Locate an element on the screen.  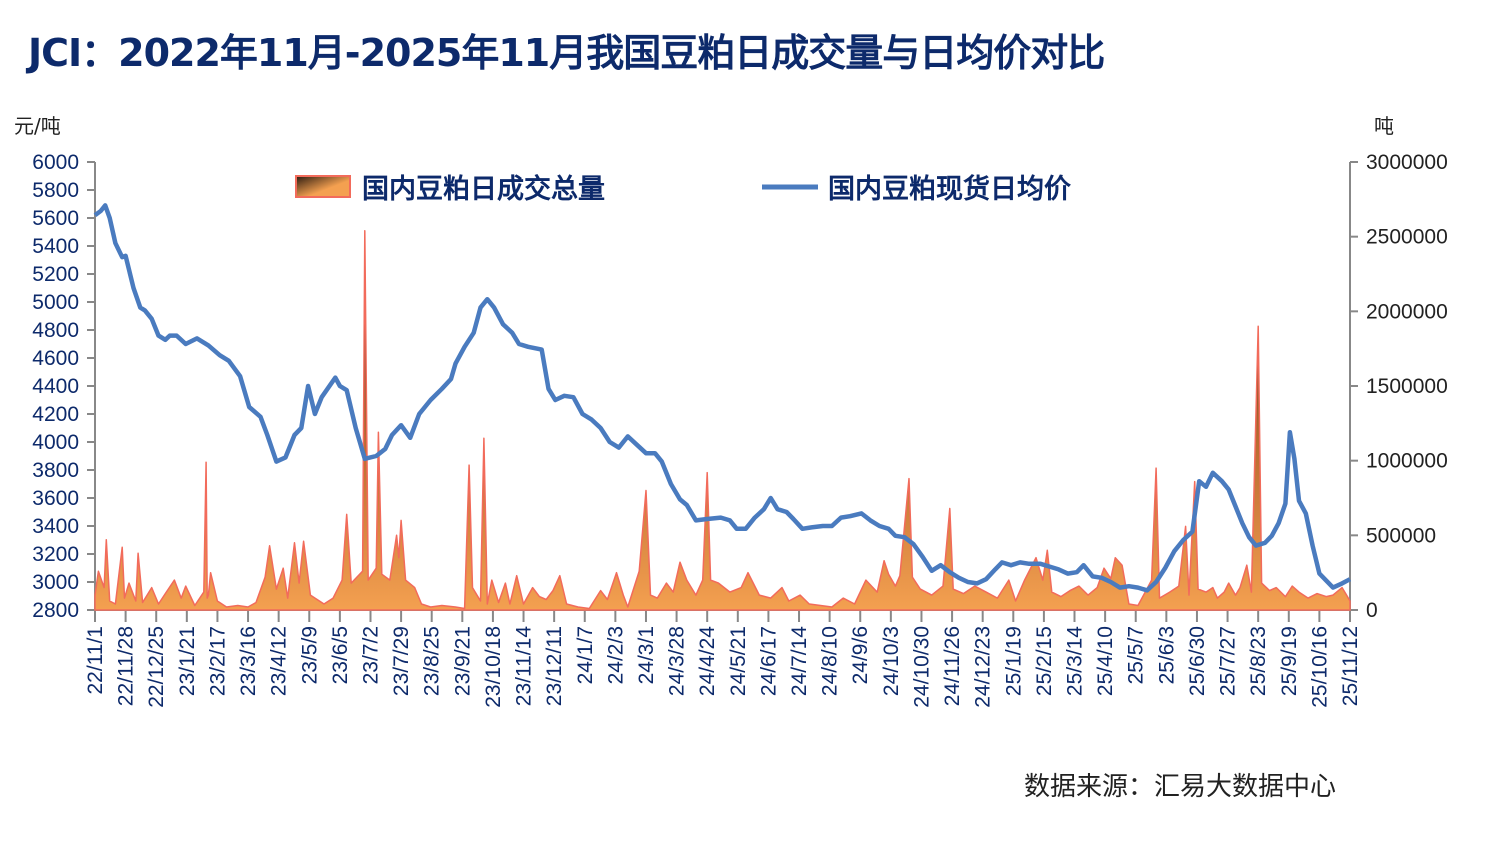
x-tick-label: 24/9/6 is located at coordinates (860, 655).